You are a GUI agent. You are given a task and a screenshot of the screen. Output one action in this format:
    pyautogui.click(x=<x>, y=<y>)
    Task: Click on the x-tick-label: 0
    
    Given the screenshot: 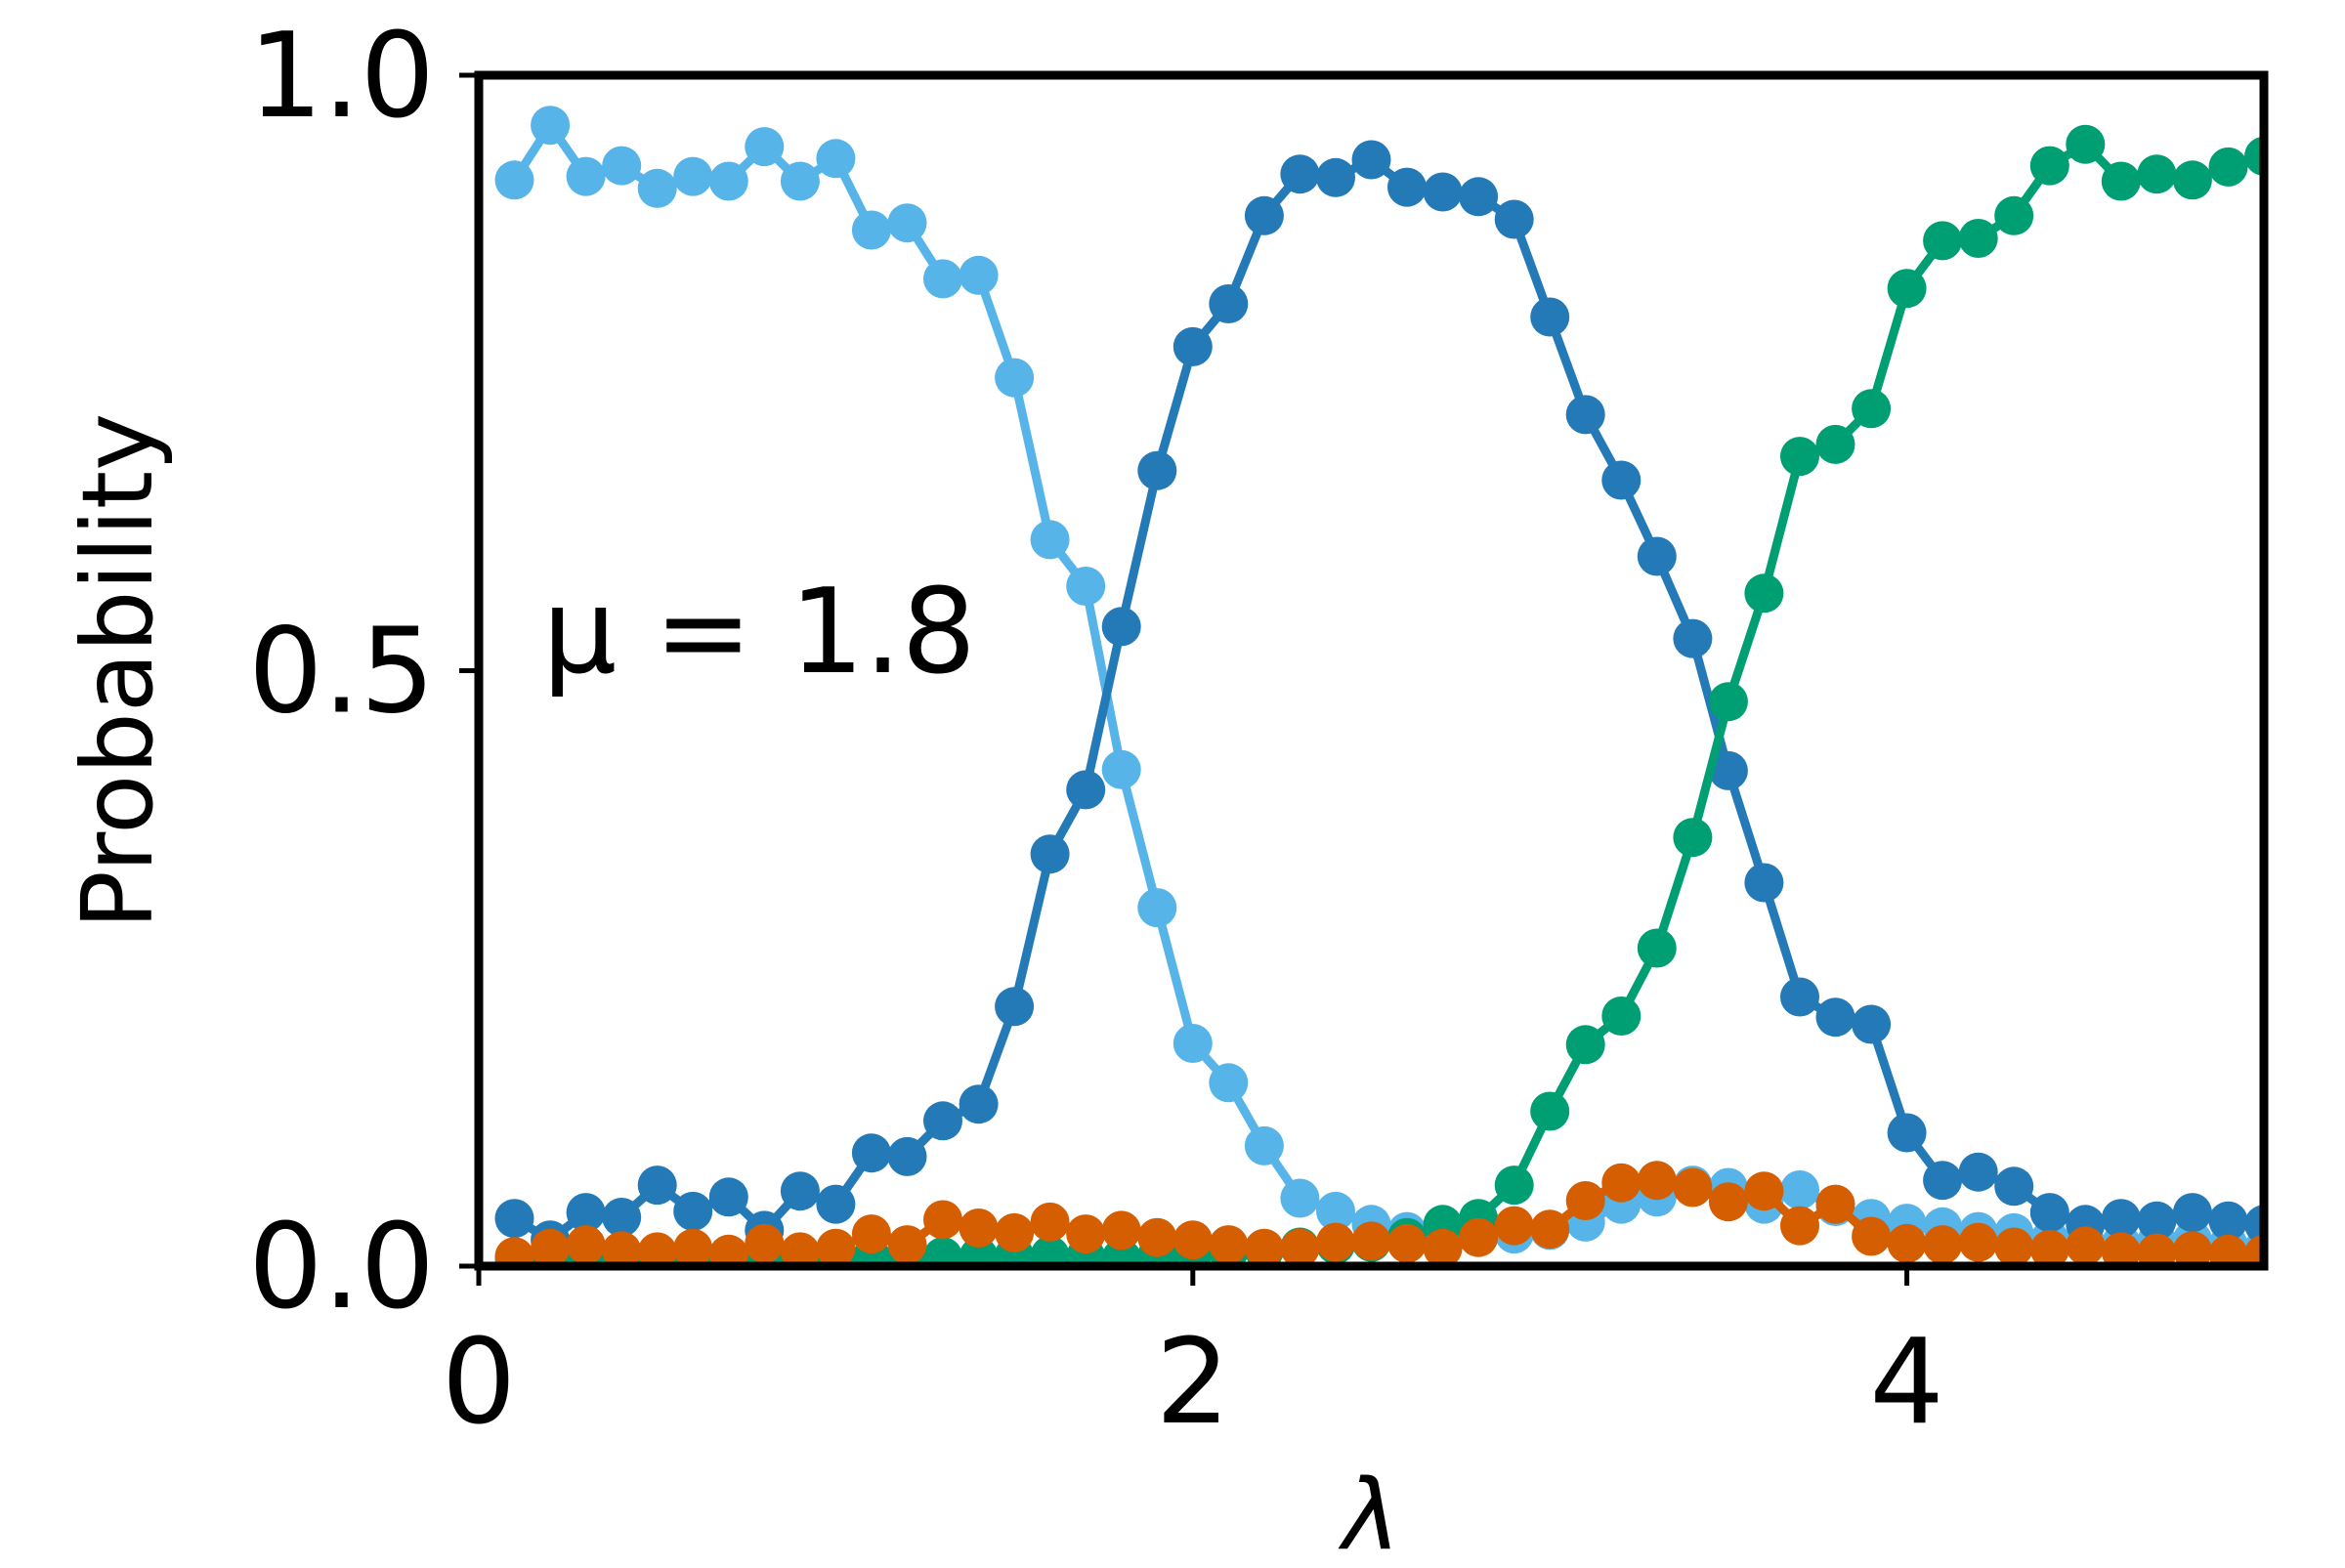 What is the action you would take?
    pyautogui.click(x=479, y=1383)
    